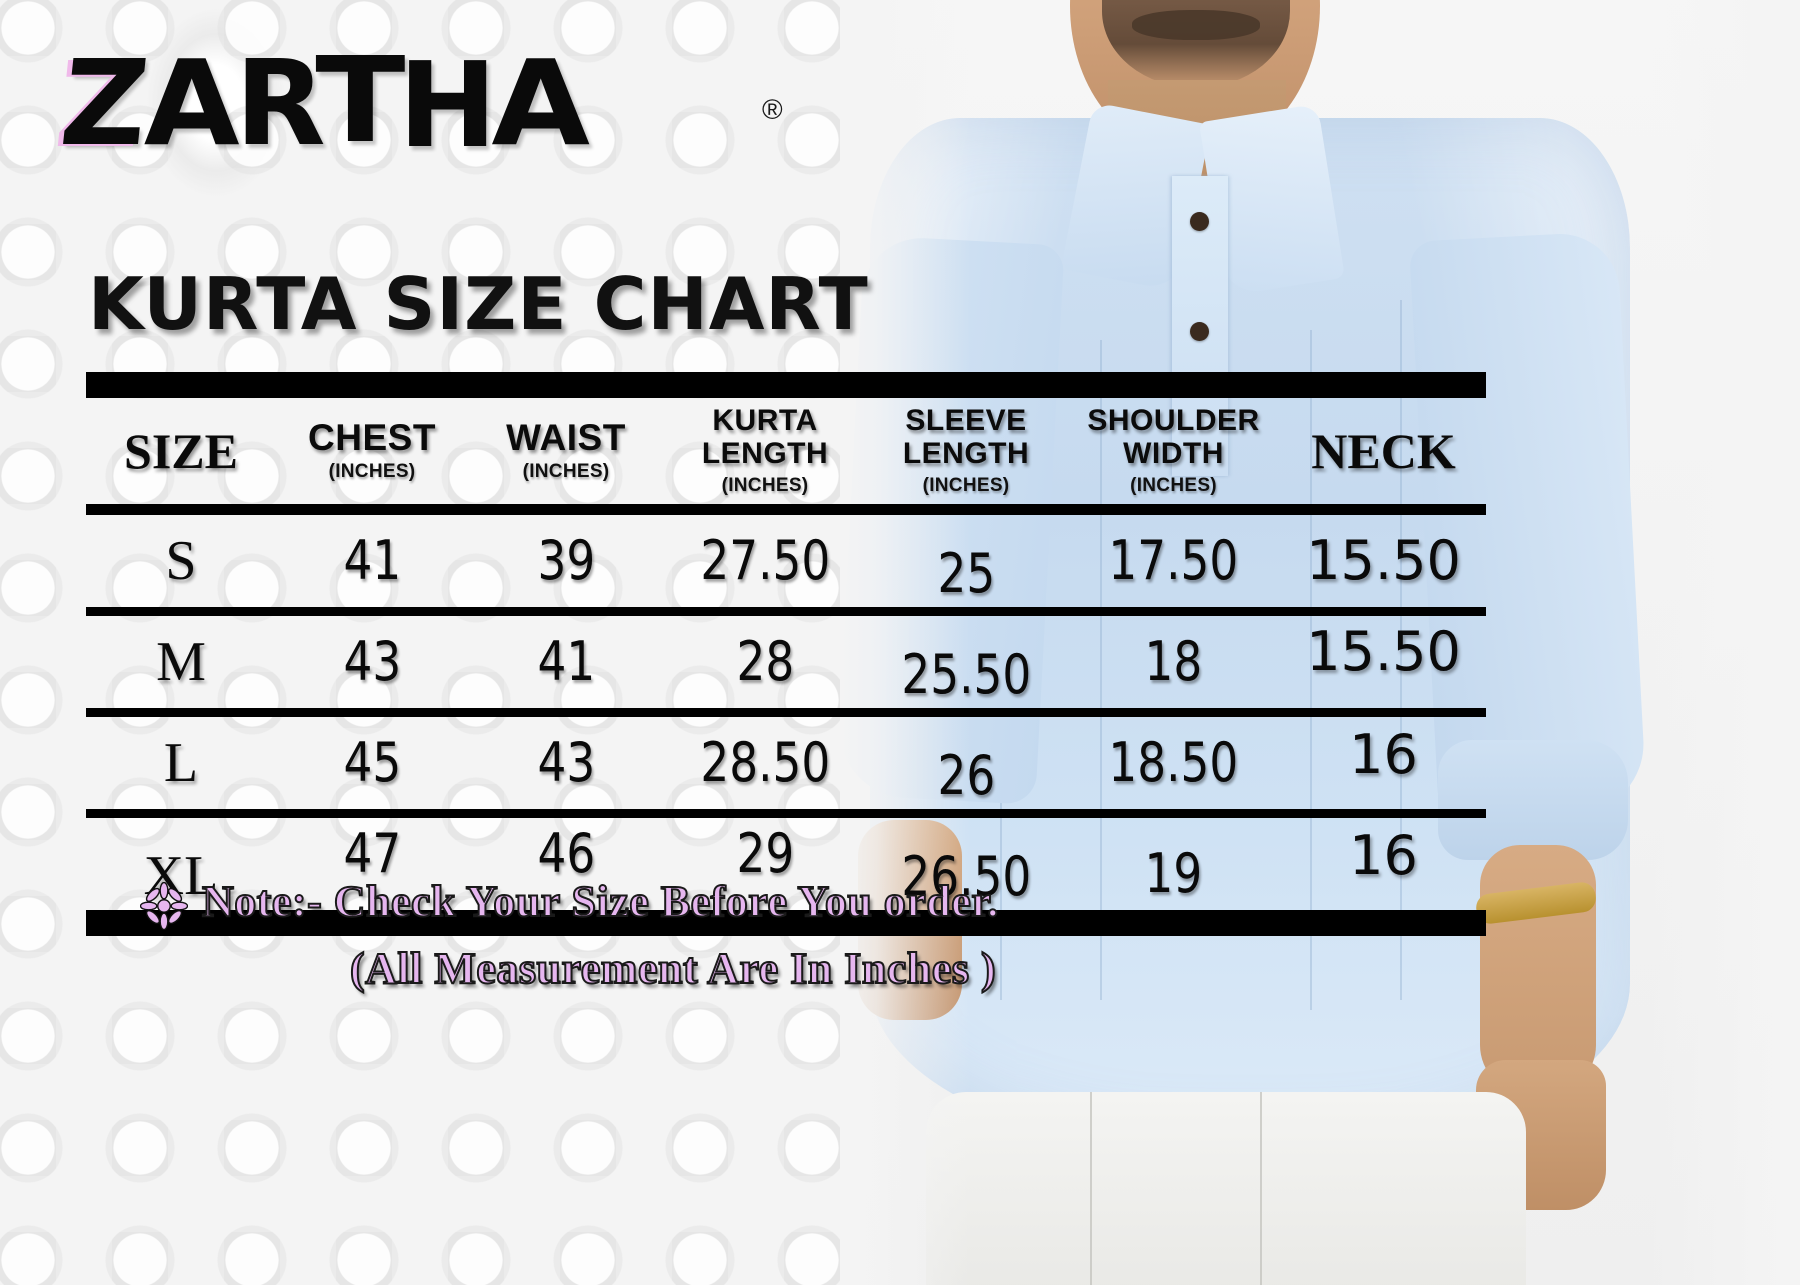 The image size is (1800, 1285). What do you see at coordinates (164, 906) in the screenshot?
I see `flower-icon` at bounding box center [164, 906].